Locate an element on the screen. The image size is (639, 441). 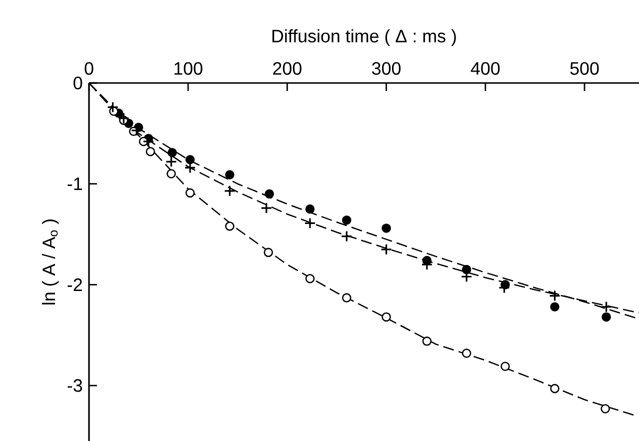
x-tick-label: 400 is located at coordinates (485, 68).